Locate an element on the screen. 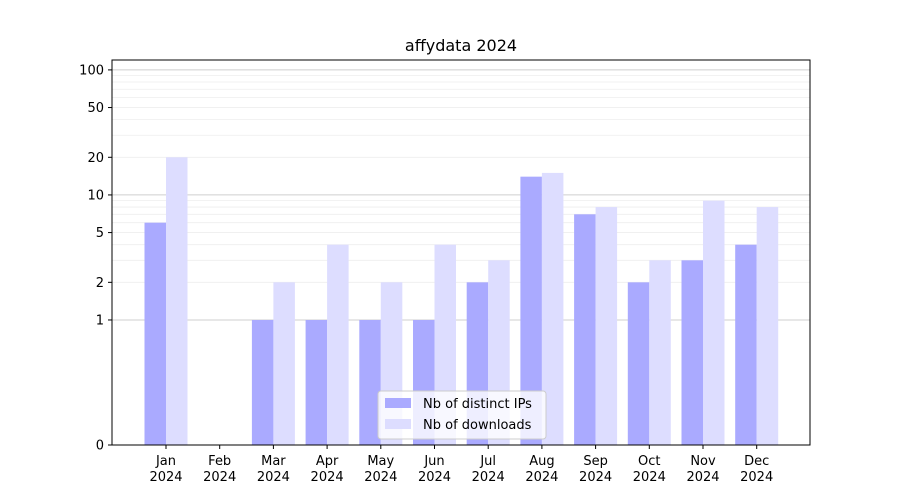 The image size is (900, 500). y-tick-label: 50 is located at coordinates (95, 108).